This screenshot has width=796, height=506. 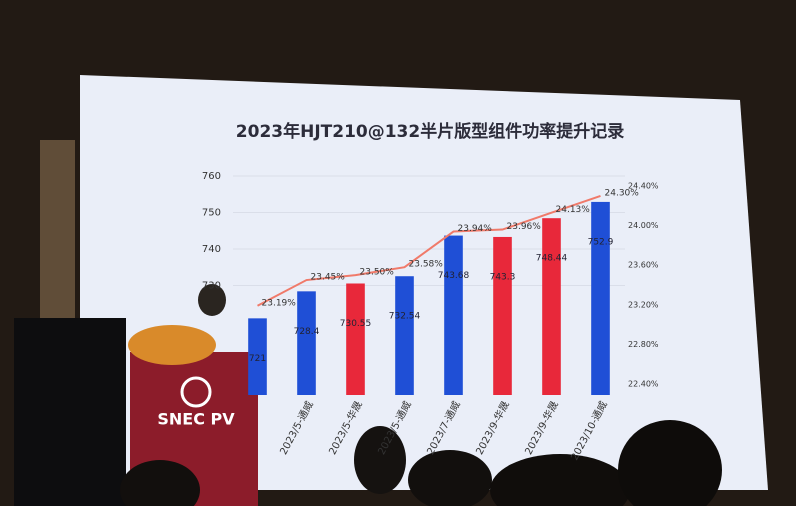 I want to click on bar-value-label: 728.4, so click(x=307, y=332).